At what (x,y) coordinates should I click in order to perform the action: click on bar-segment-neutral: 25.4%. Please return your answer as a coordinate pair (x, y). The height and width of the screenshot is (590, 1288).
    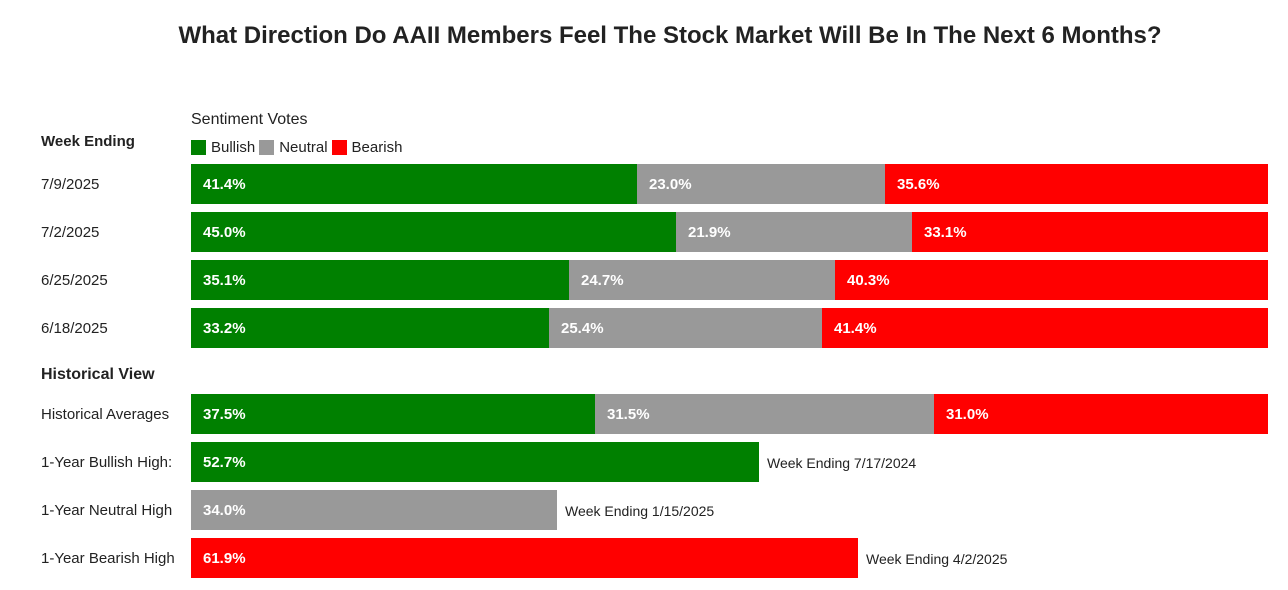
    Looking at the image, I should click on (685, 328).